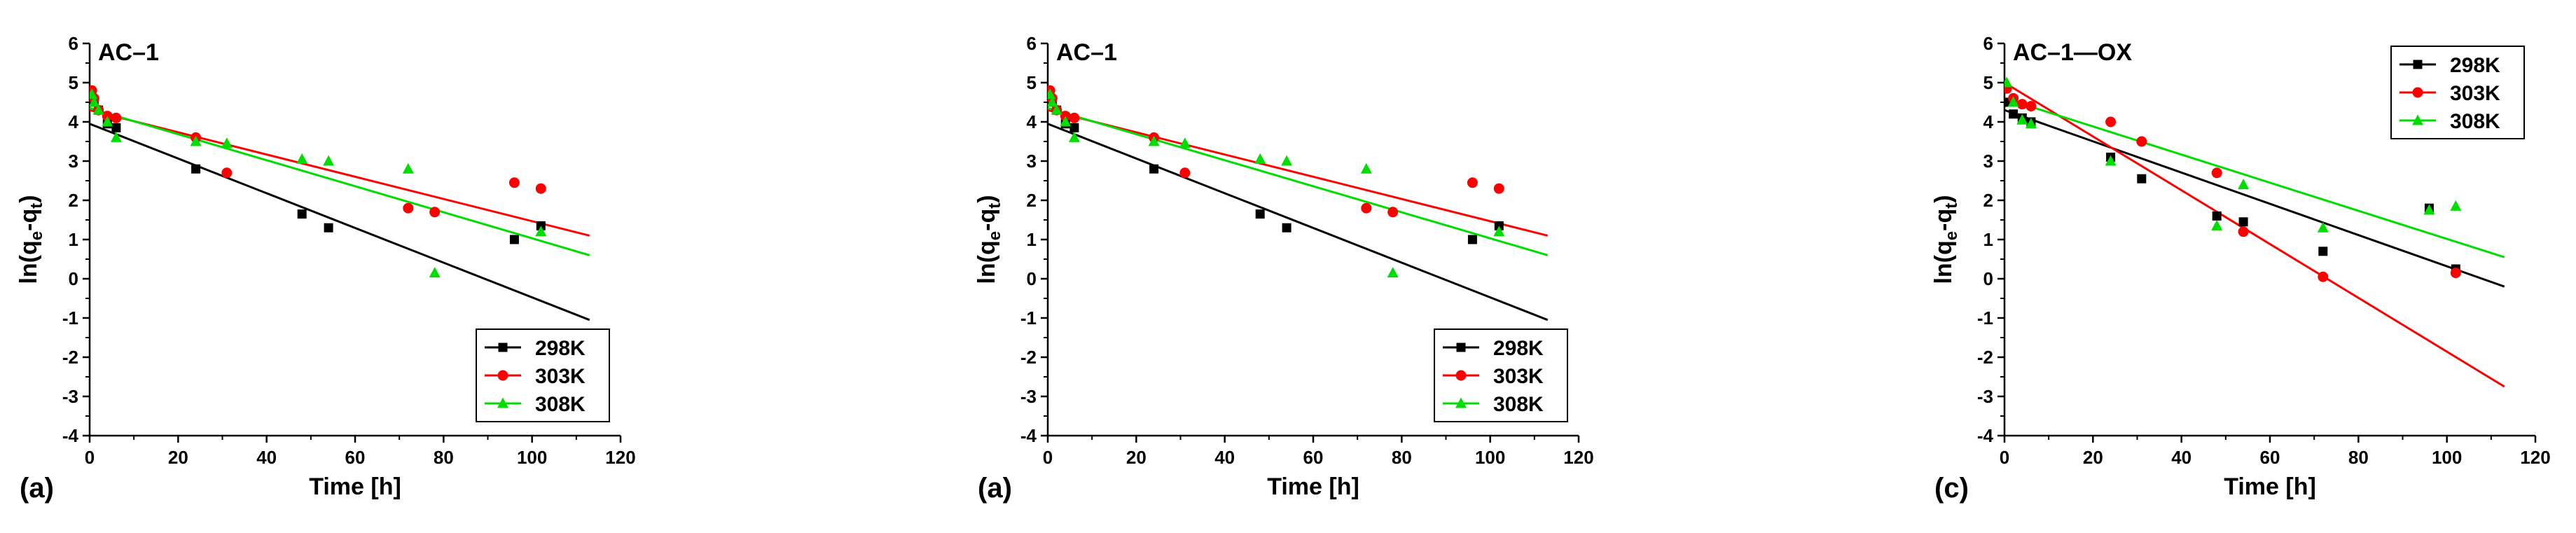 Image resolution: width=2576 pixels, height=533 pixels. I want to click on legend-label: 298K, so click(560, 348).